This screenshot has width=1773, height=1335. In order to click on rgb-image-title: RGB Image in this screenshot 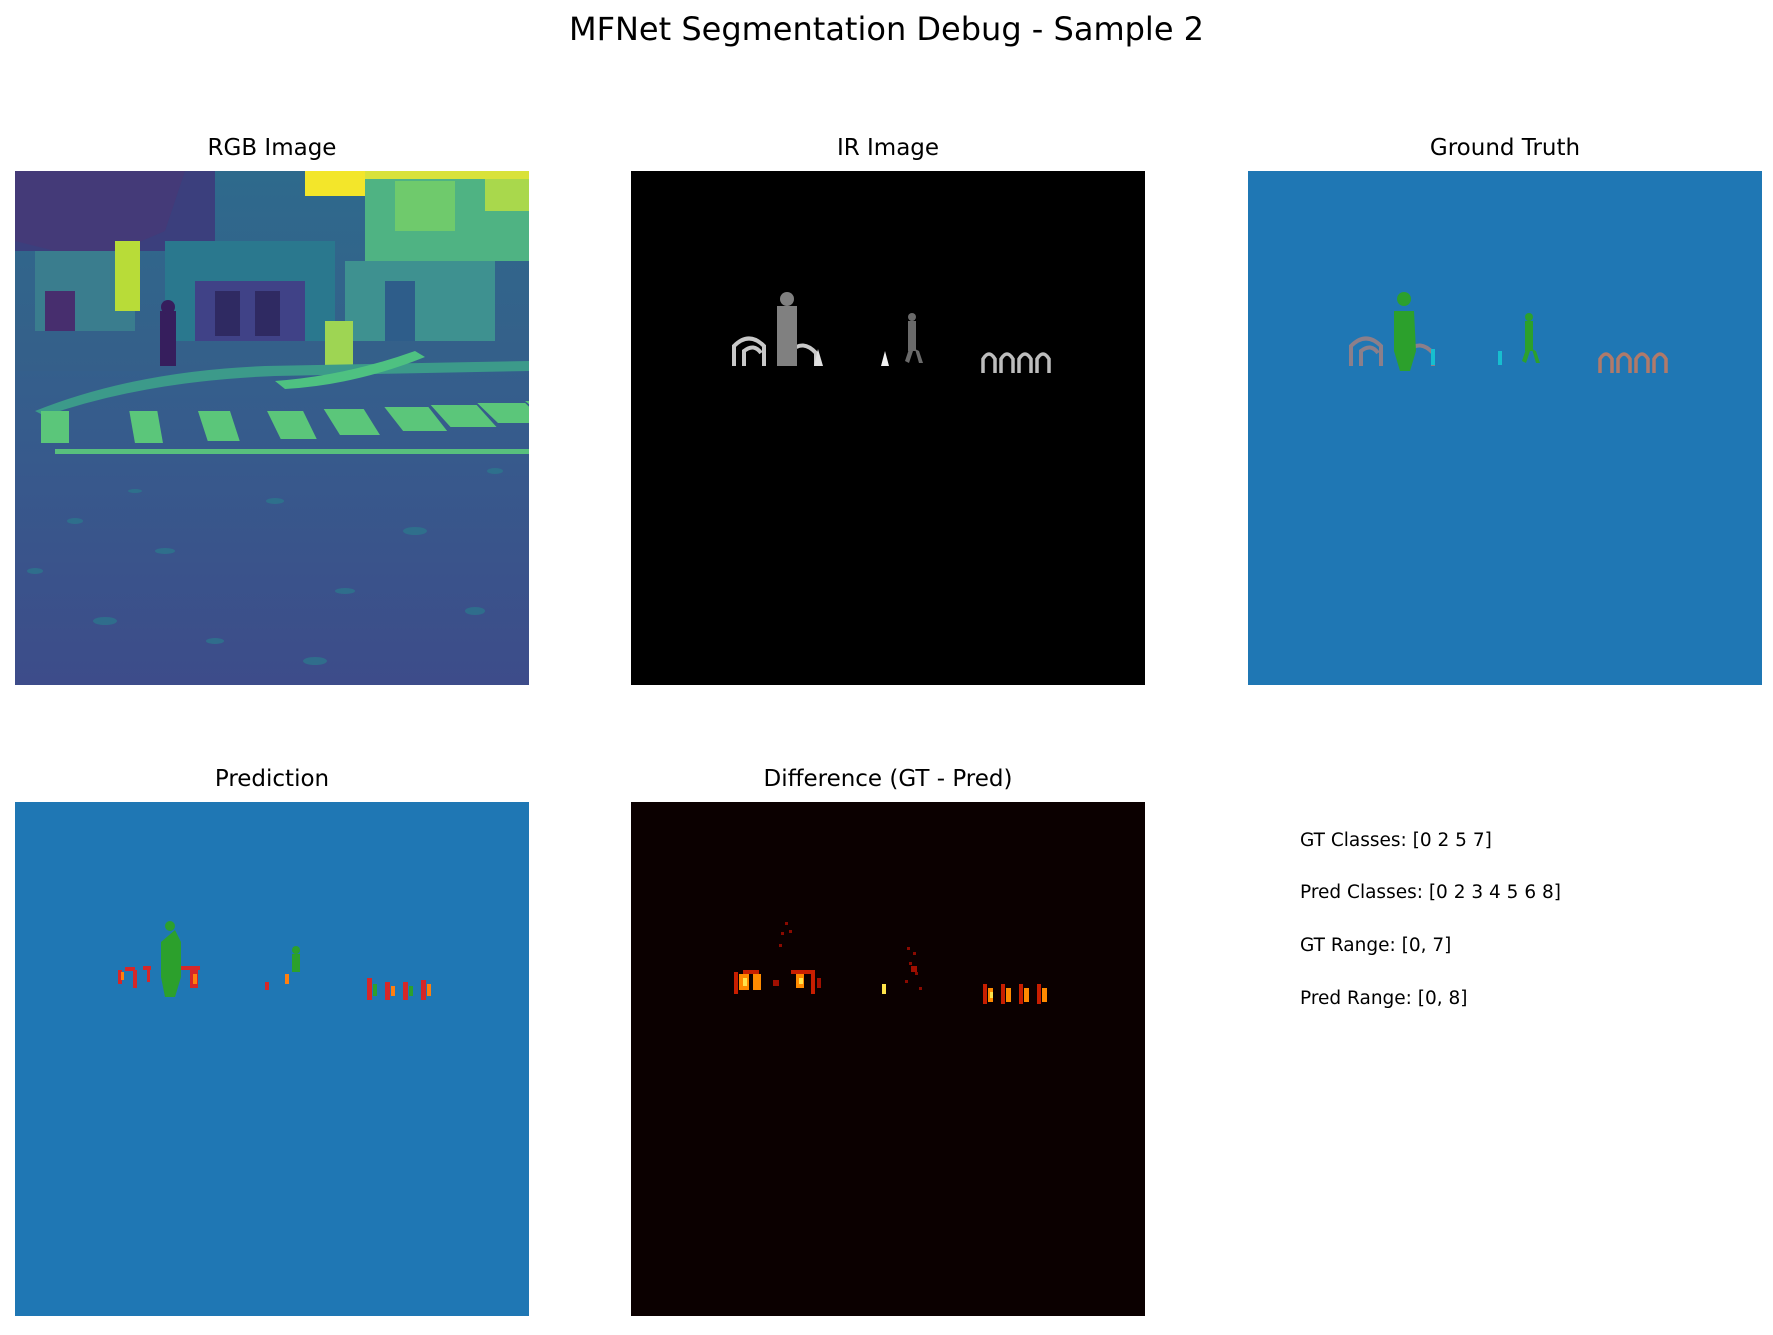, I will do `click(272, 148)`.